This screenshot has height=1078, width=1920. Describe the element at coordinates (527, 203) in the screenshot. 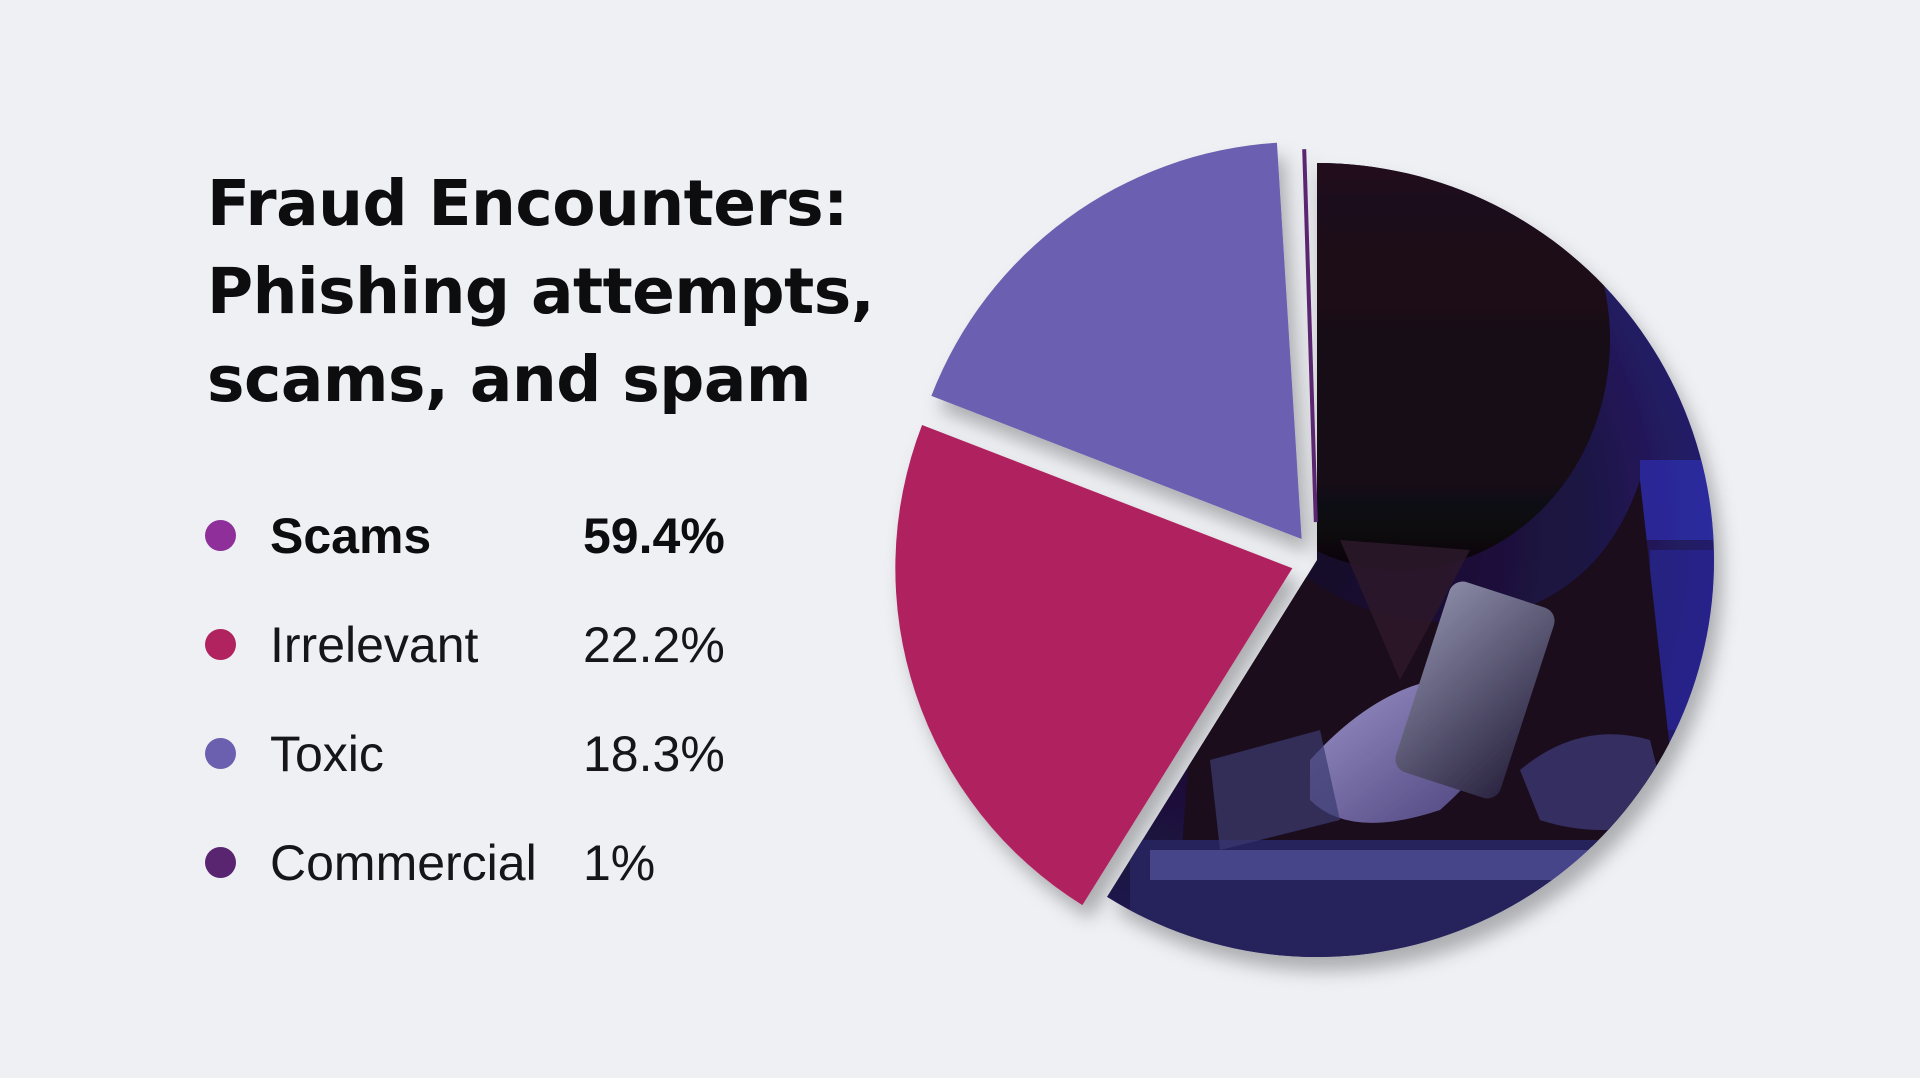

I see `title-line-1: Fraud Encounters:` at that location.